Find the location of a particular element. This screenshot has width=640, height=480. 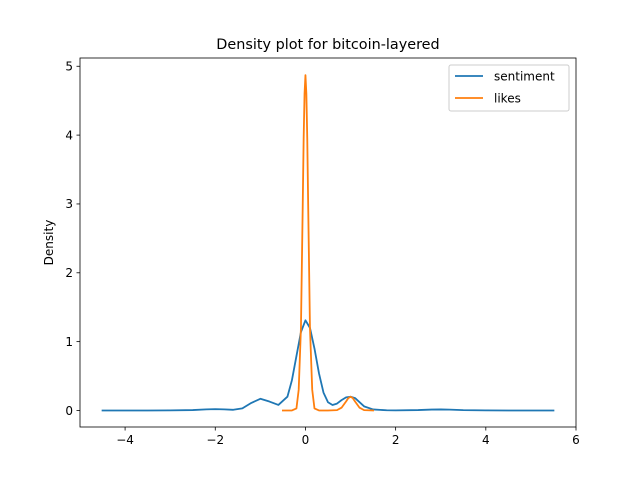

x-axis: −4 −2 0 2 4 6 is located at coordinates (348, 437).